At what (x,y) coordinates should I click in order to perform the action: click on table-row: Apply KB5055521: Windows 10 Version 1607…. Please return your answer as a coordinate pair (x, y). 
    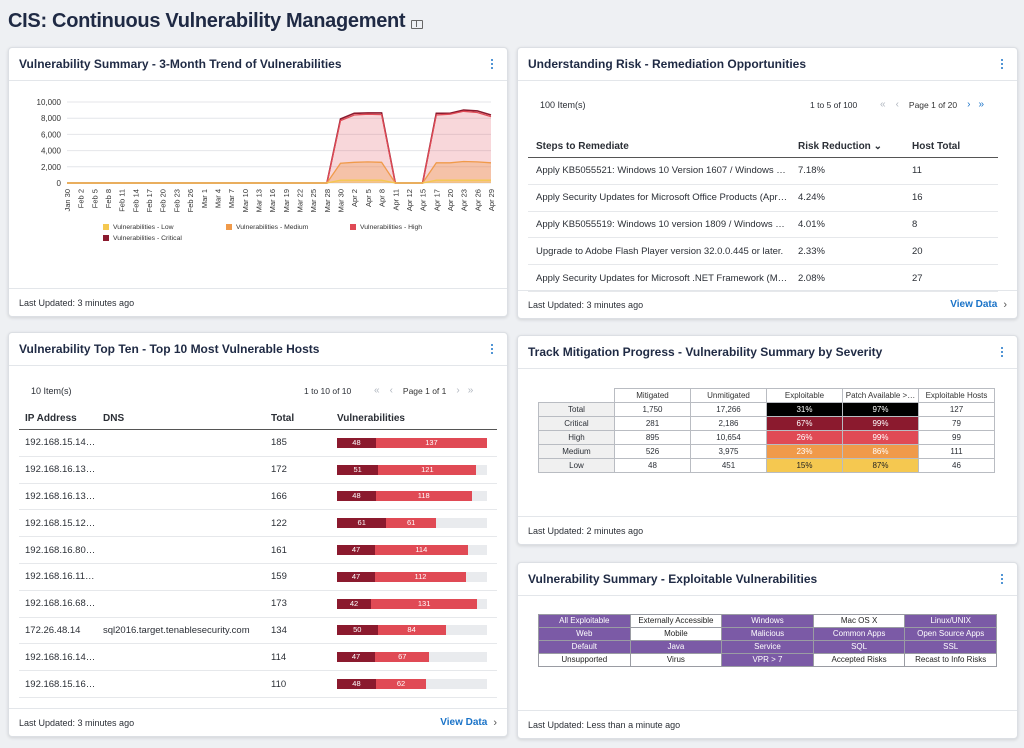
    Looking at the image, I should click on (763, 171).